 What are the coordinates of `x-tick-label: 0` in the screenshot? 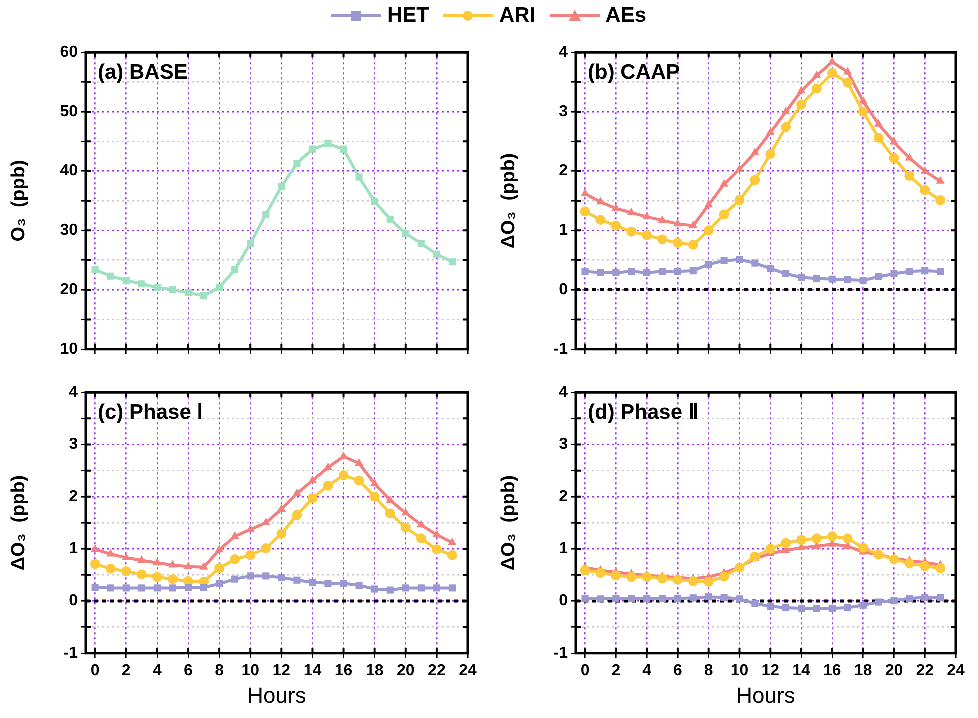 It's located at (95, 671).